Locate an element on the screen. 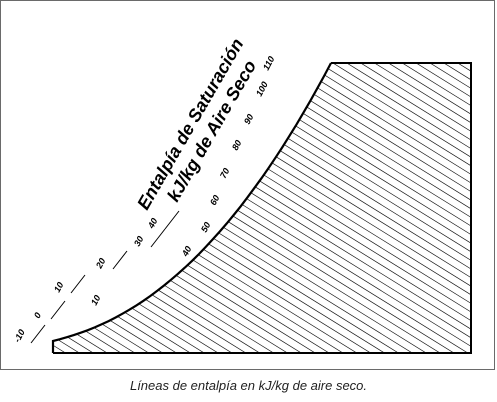 This screenshot has height=402, width=497. curve-scale-label: 10 is located at coordinates (96, 300).